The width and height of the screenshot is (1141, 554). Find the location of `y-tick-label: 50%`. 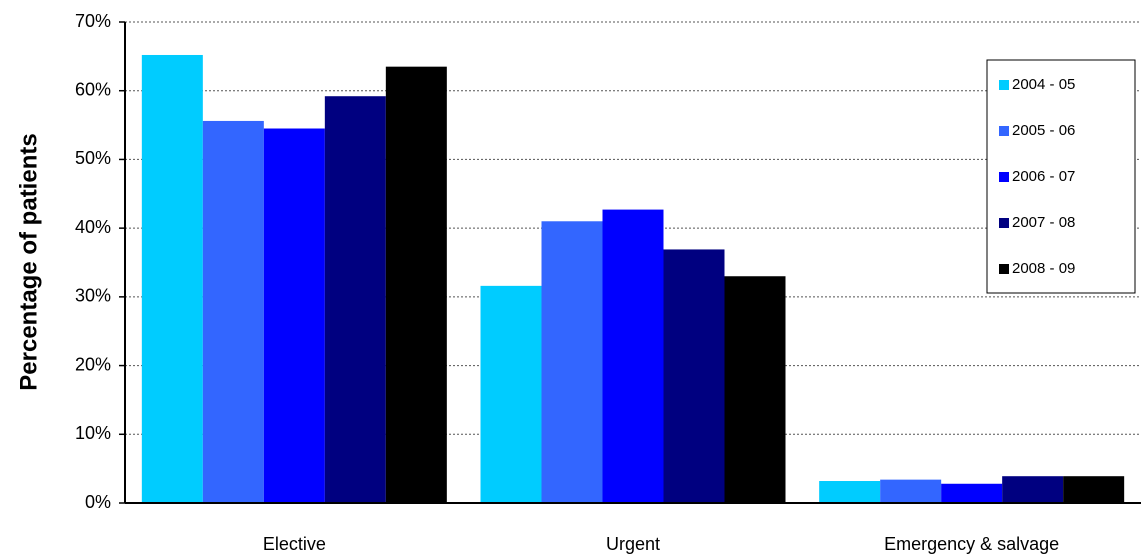

y-tick-label: 50% is located at coordinates (93, 158).